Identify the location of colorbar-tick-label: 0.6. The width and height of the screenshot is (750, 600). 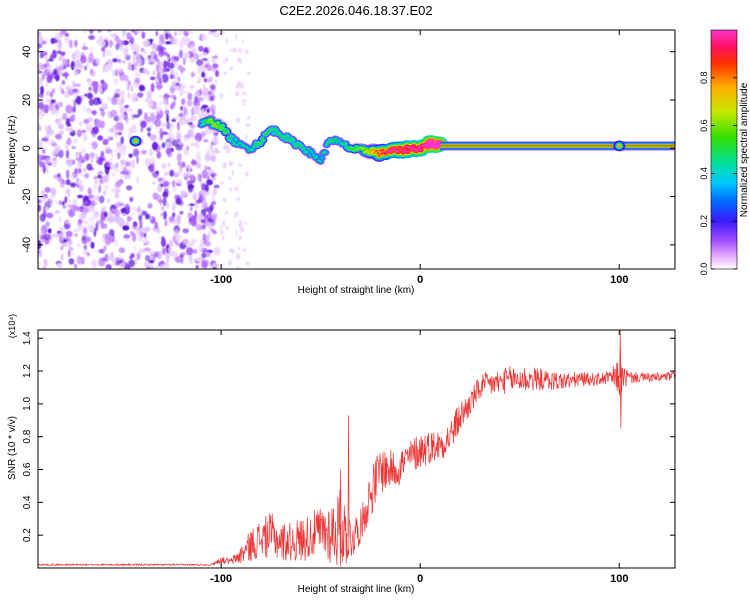
(704, 125).